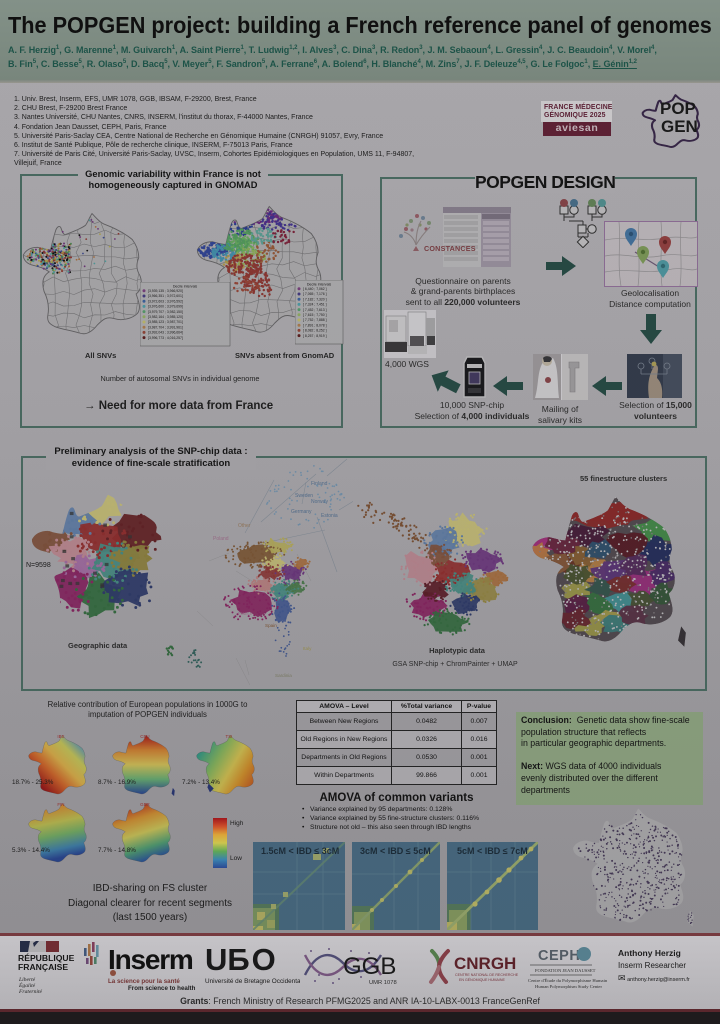 Image resolution: width=720 pixels, height=1024 pixels. I want to click on svg-text: Liberté, so click(27, 980).